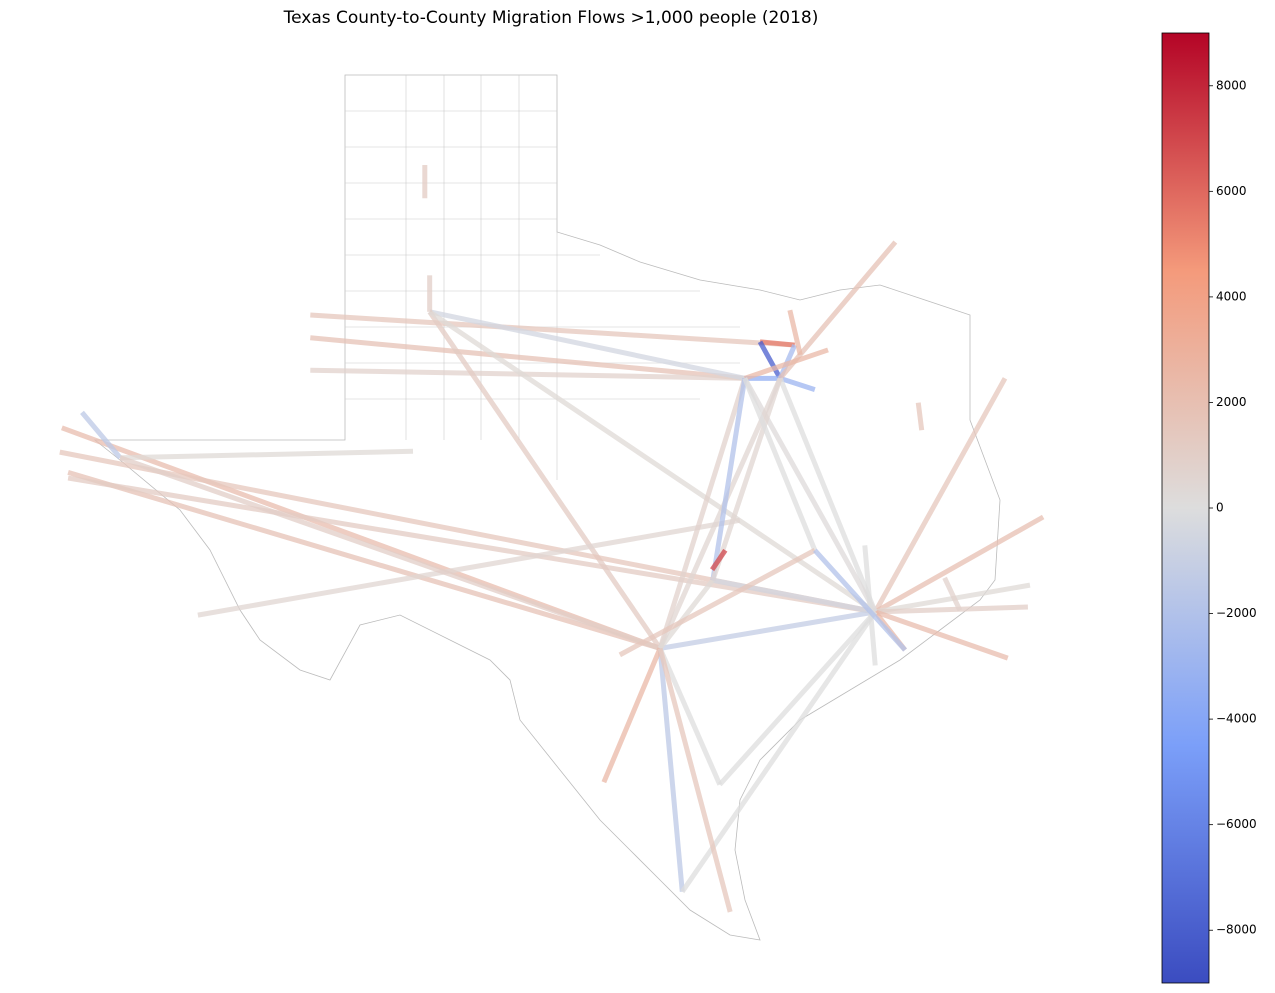 Image resolution: width=1275 pixels, height=993 pixels. Describe the element at coordinates (1236, 613) in the screenshot. I see `colorbar-tick-label: −2000` at that location.